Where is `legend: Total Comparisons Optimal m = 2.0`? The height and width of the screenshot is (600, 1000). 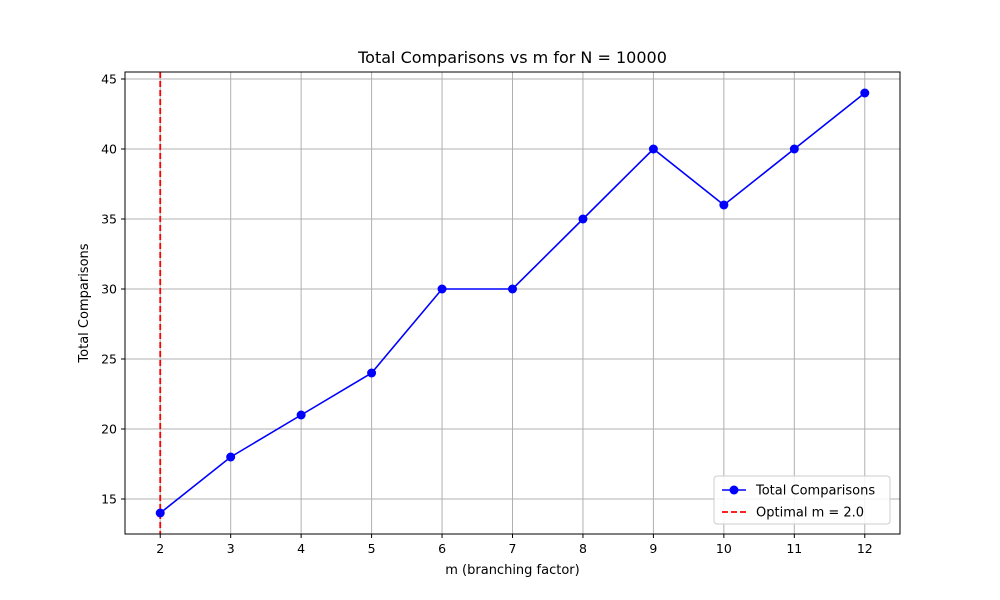
legend: Total Comparisons Optimal m = 2.0 is located at coordinates (802, 500).